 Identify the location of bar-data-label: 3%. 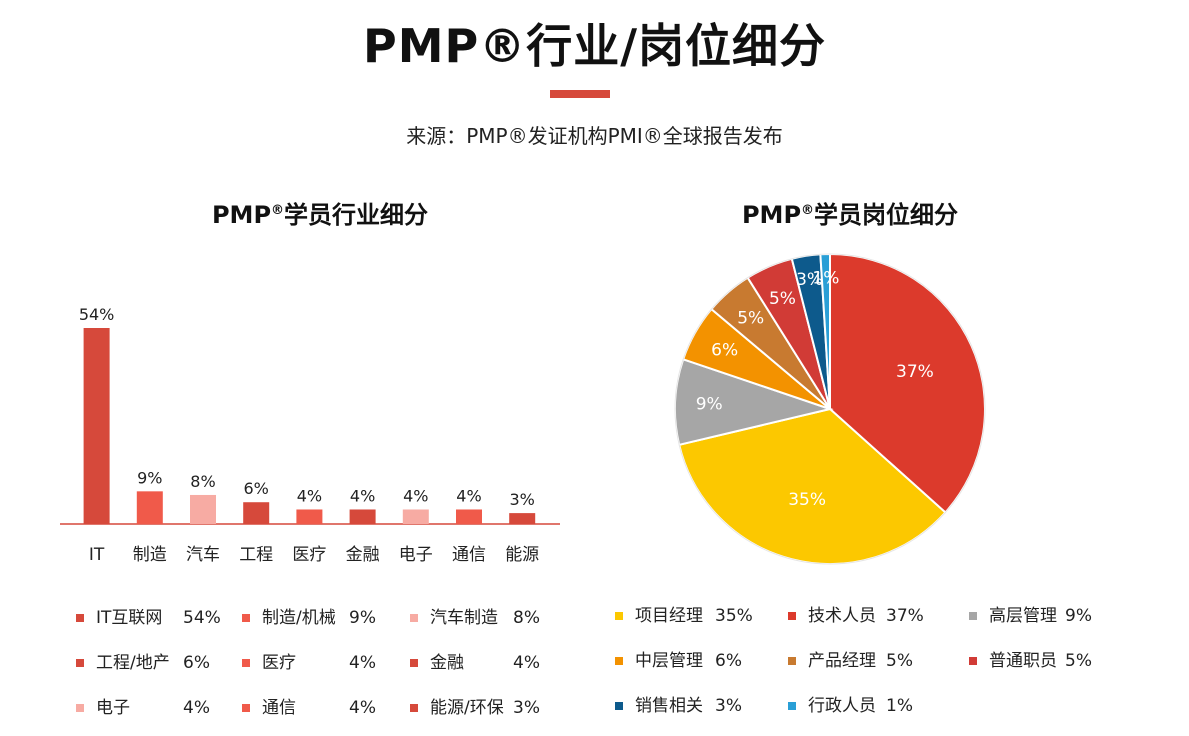
(522, 499).